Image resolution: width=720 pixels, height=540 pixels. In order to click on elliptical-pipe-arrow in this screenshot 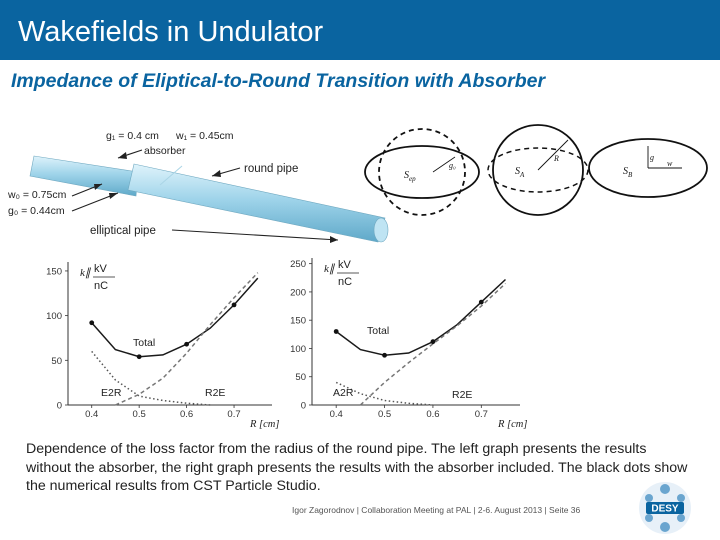, I will do `click(255, 235)`.